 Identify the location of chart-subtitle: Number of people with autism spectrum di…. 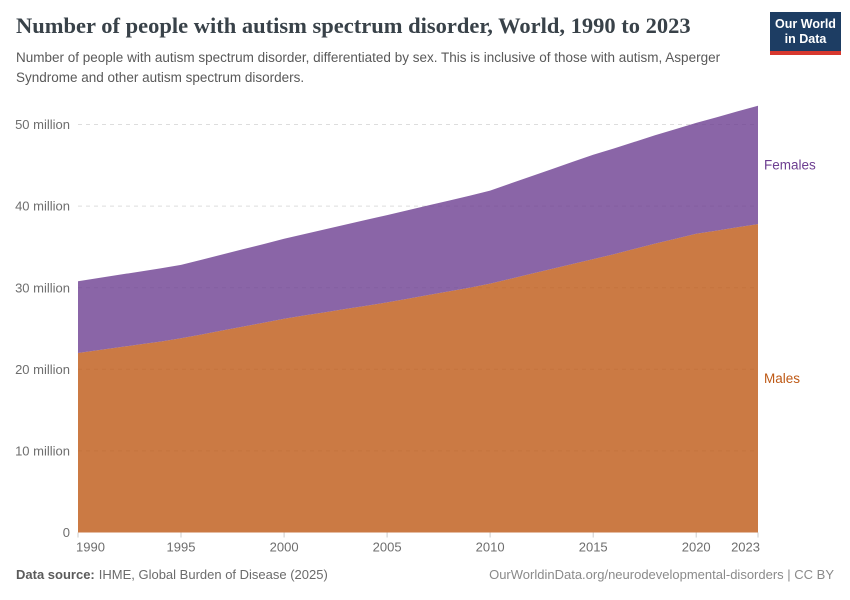
(368, 67).